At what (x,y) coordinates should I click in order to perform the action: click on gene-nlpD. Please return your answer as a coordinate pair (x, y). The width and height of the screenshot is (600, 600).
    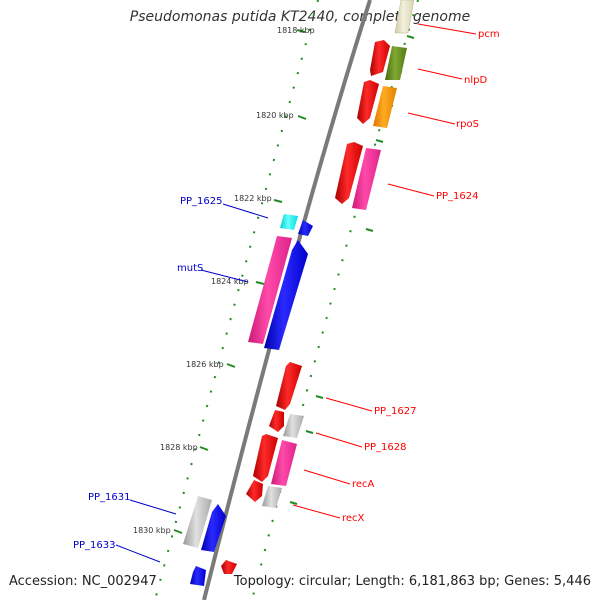
    Looking at the image, I should click on (396, 63).